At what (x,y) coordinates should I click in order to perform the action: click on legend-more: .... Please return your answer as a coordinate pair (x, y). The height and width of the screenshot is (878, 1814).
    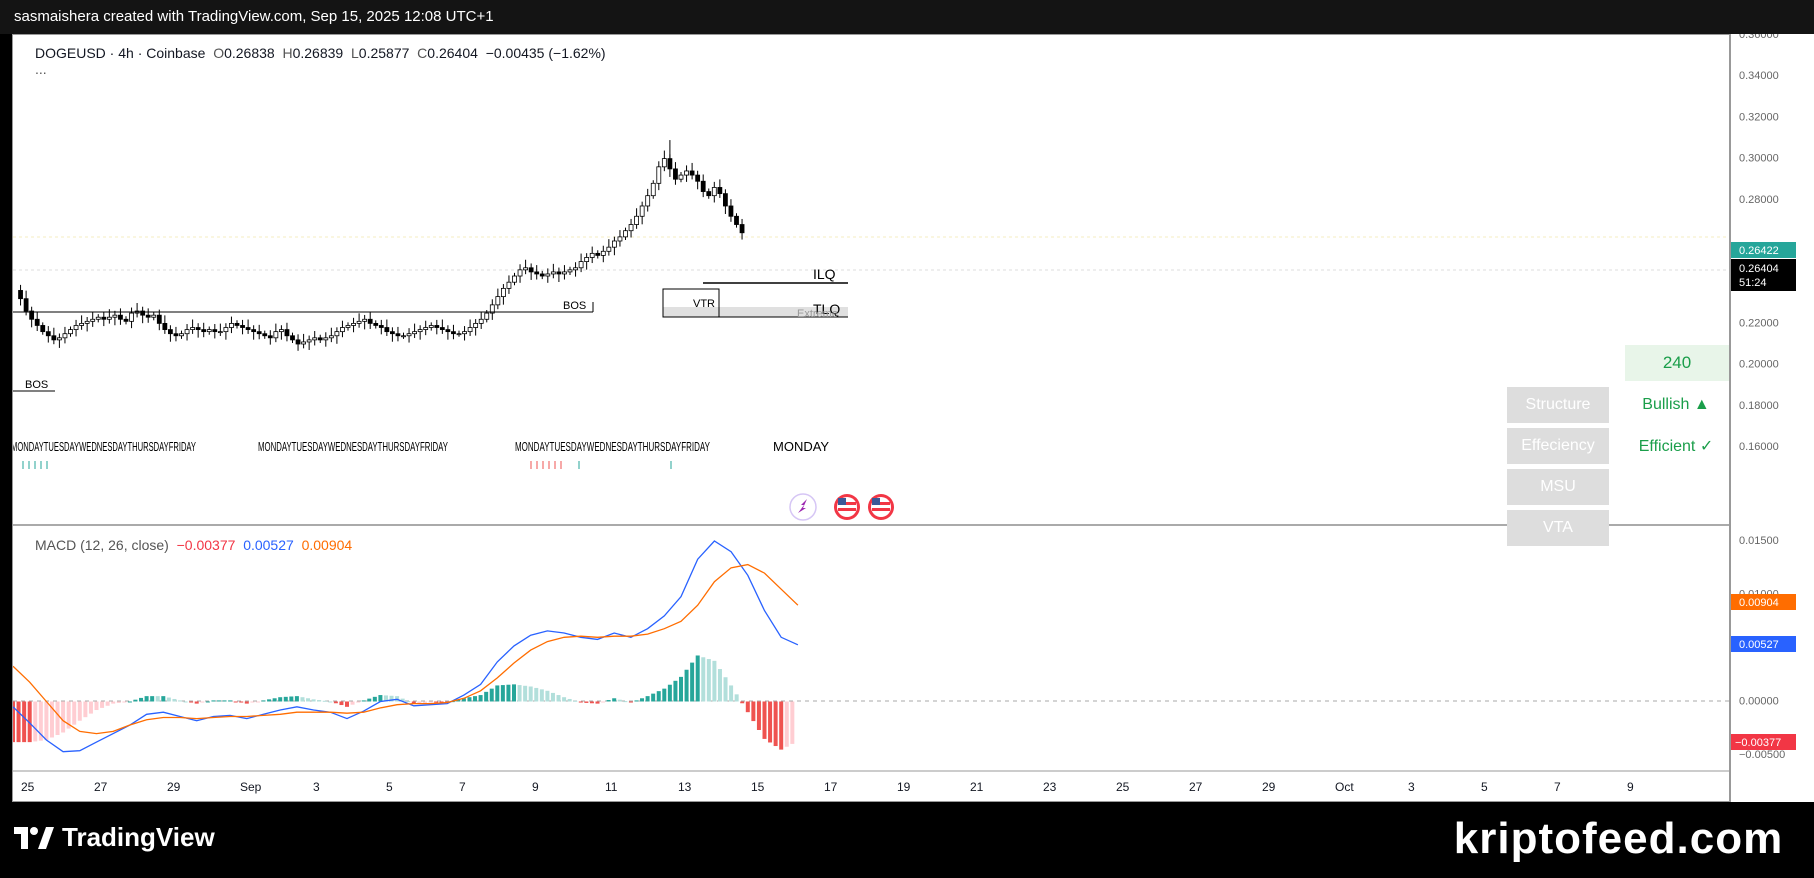
    Looking at the image, I should click on (41, 69).